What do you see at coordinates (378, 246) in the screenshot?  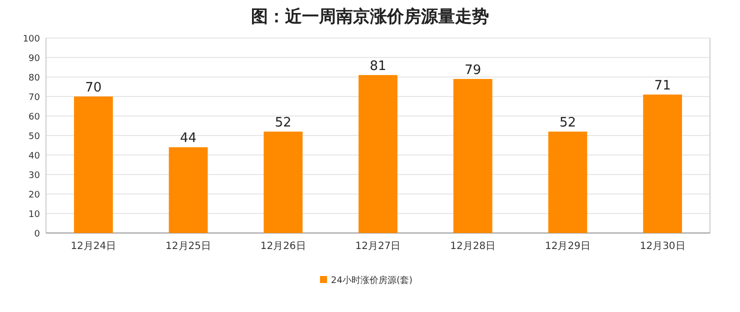 I see `x-tick-label: 12月27日` at bounding box center [378, 246].